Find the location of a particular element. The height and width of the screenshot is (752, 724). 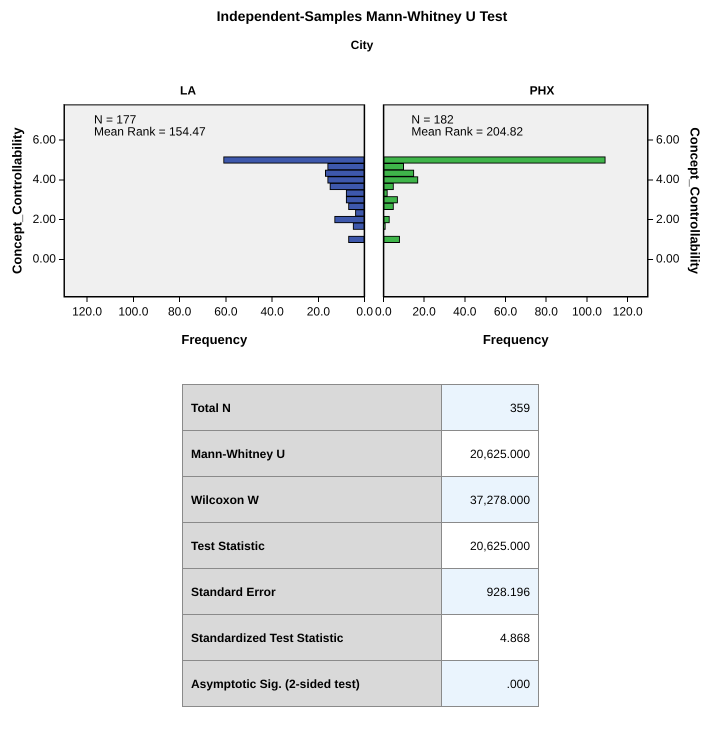

text: 928.196 is located at coordinates (490, 591).